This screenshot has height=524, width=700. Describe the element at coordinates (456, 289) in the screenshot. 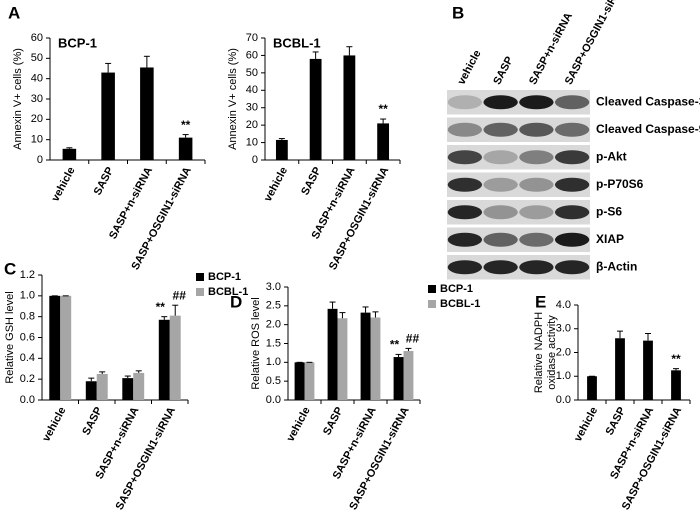

I see `legend-label: BCP-1` at that location.